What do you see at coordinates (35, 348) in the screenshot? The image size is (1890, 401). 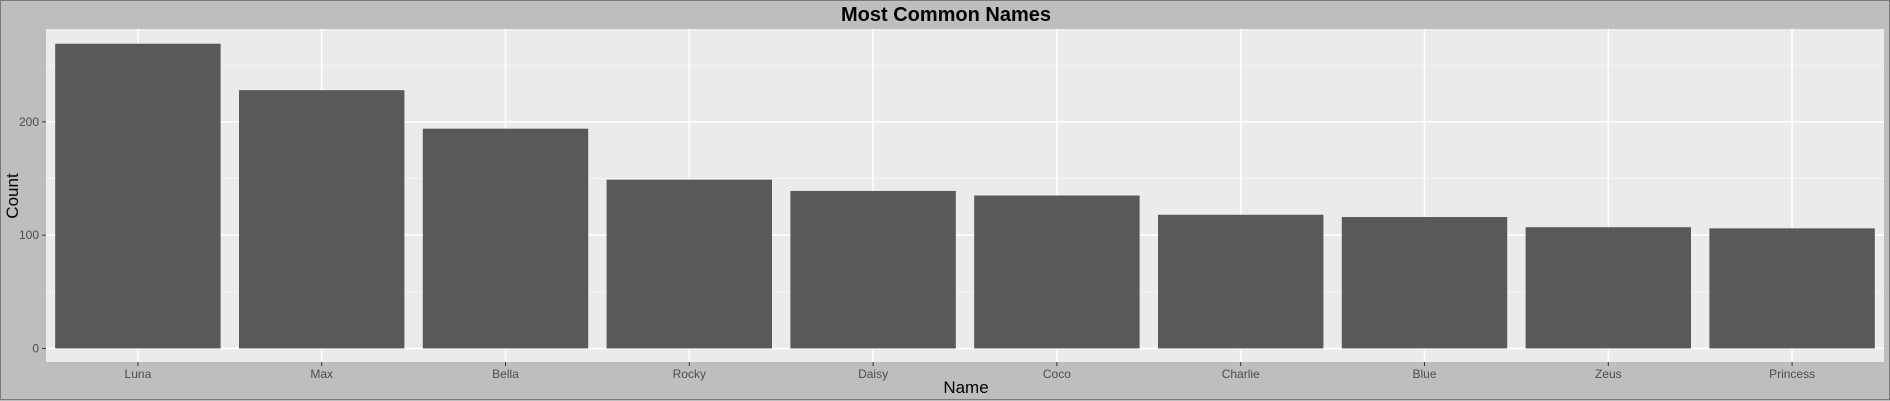 I see `y-tick-label: 0` at bounding box center [35, 348].